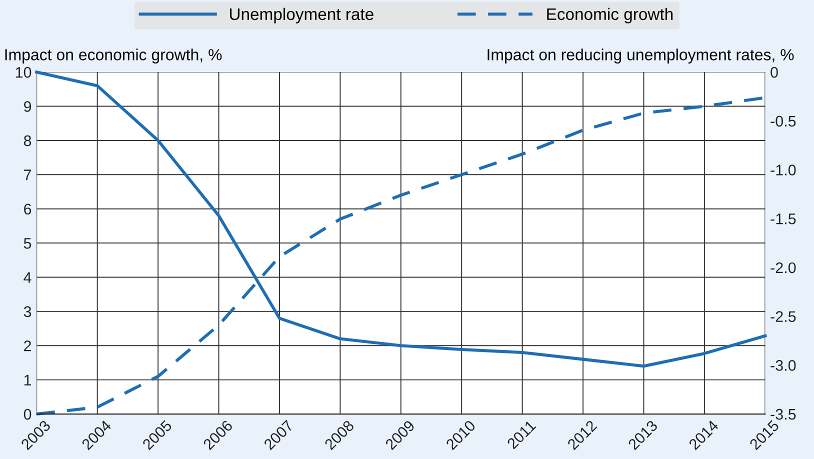 This screenshot has width=814, height=459. I want to click on y2-tick-label: -2.0, so click(783, 268).